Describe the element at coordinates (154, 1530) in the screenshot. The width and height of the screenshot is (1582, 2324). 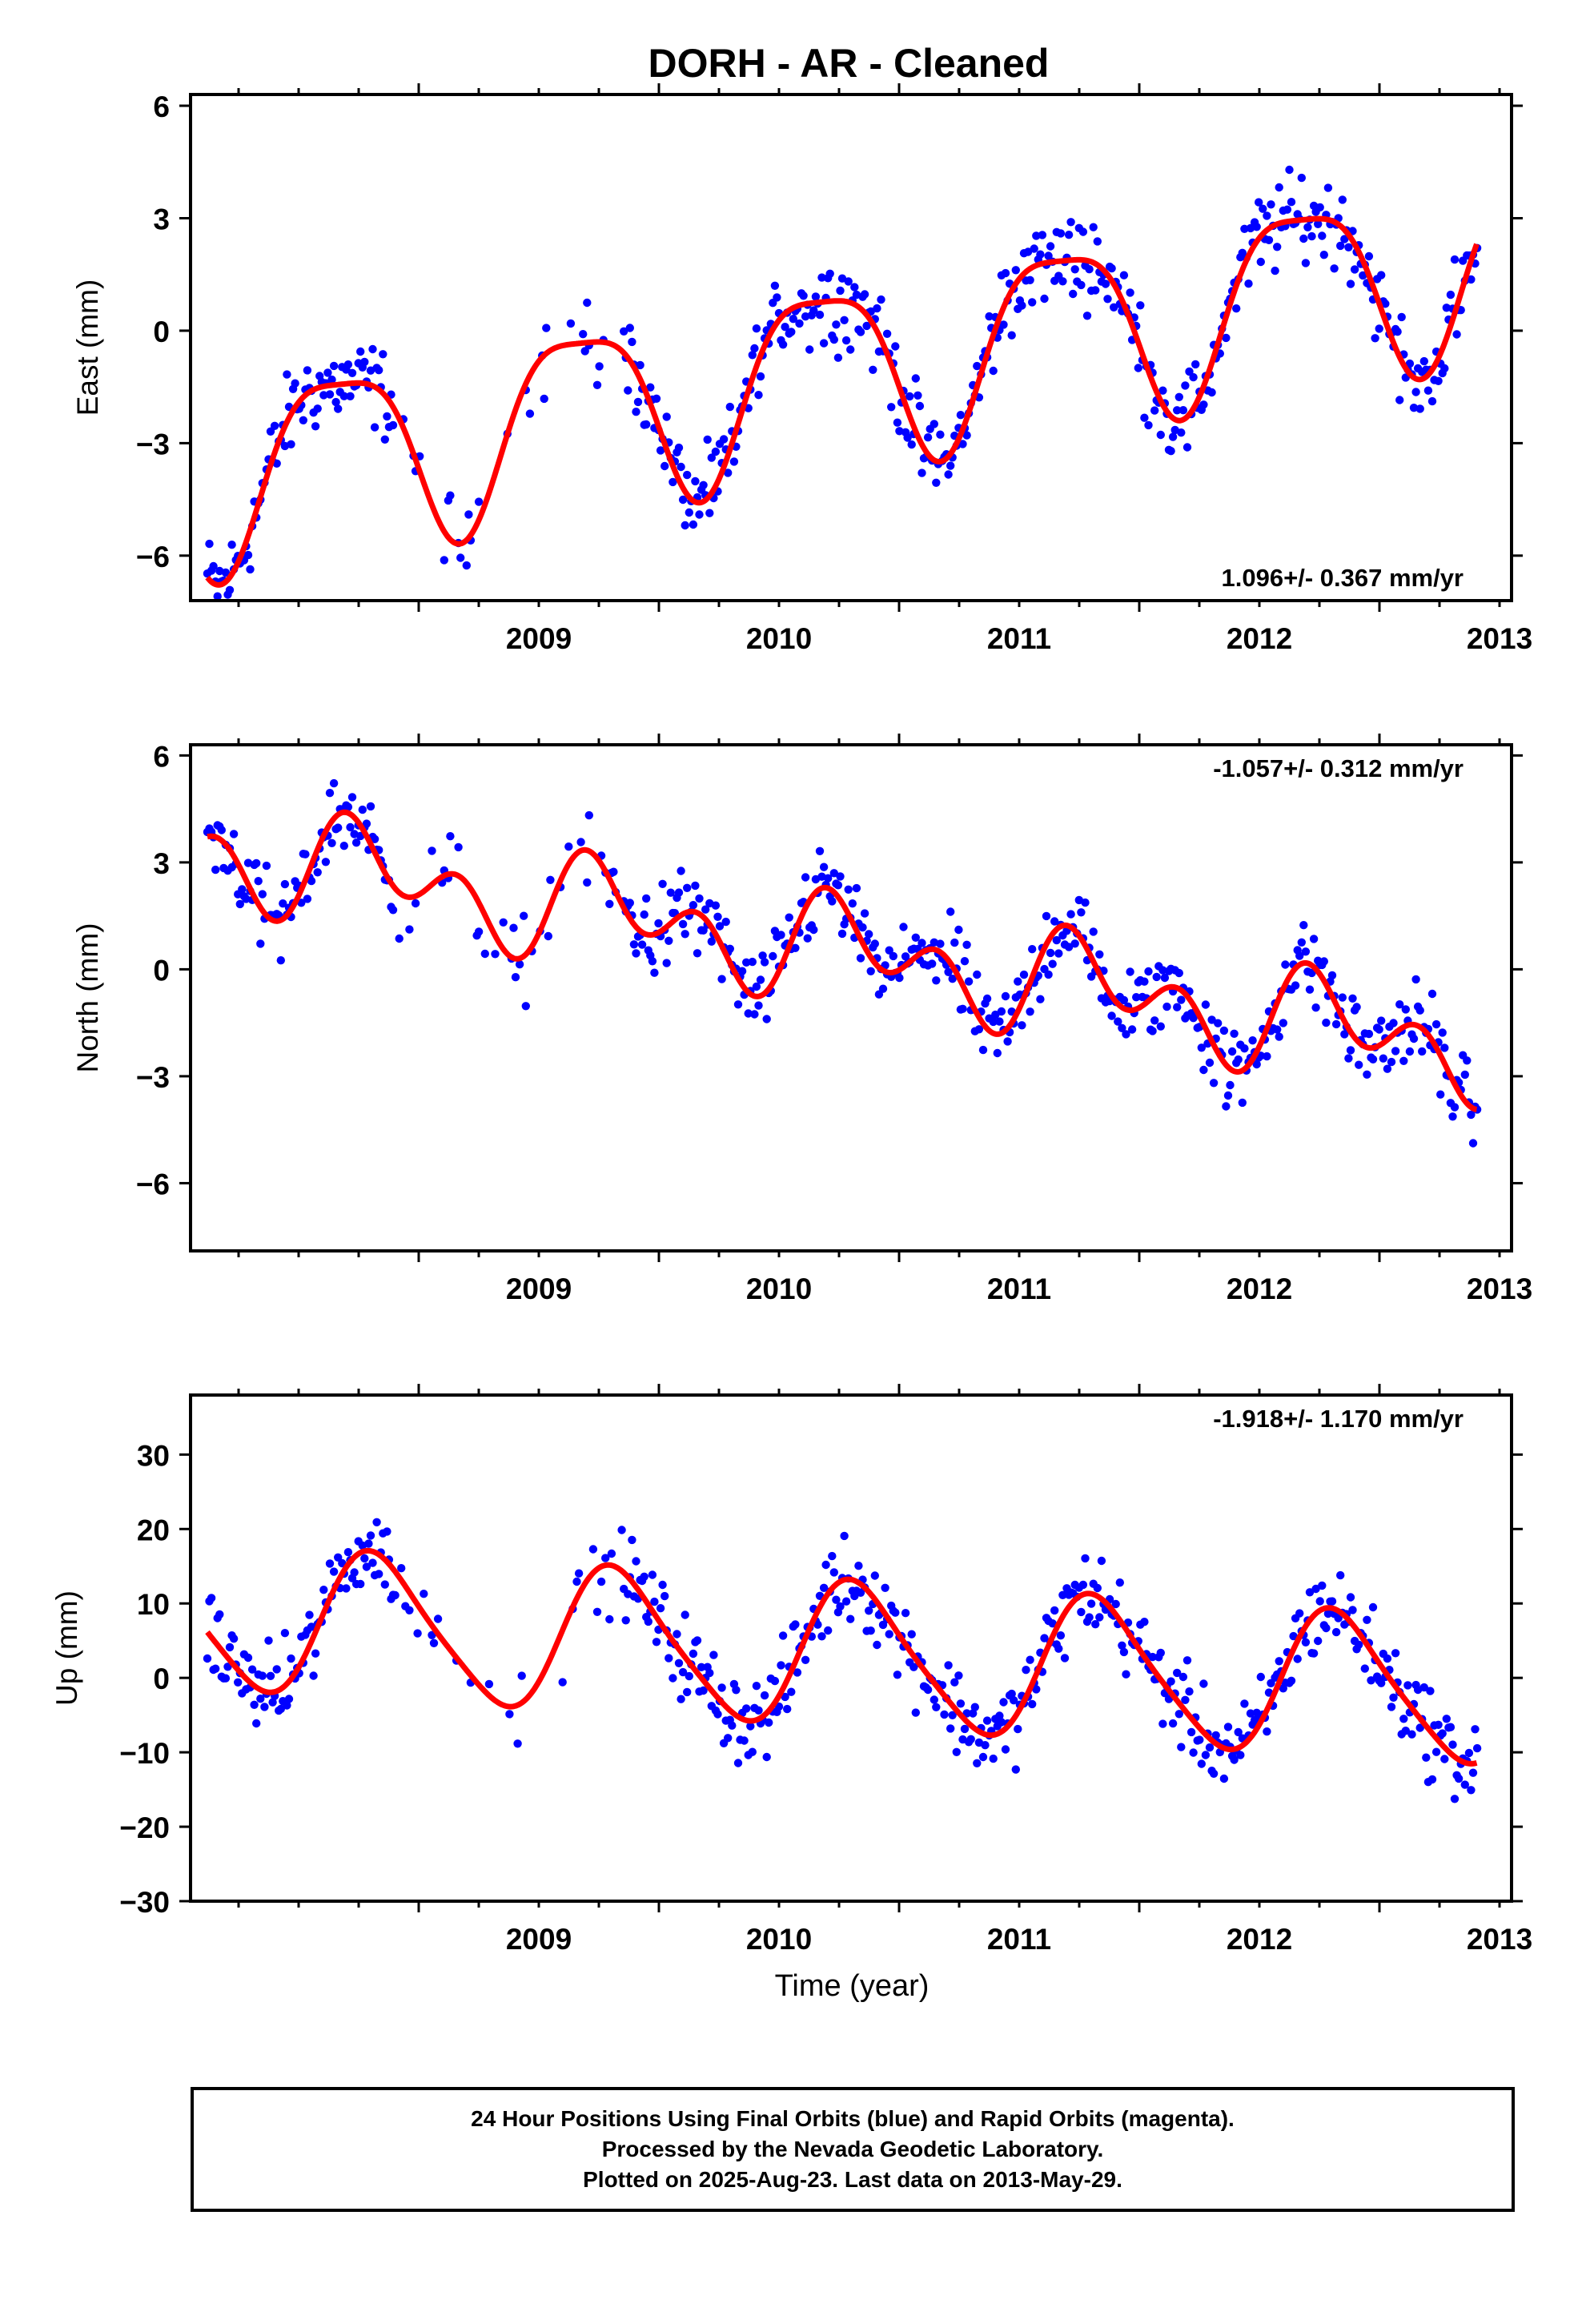
I see `y-tick-label: 20` at that location.